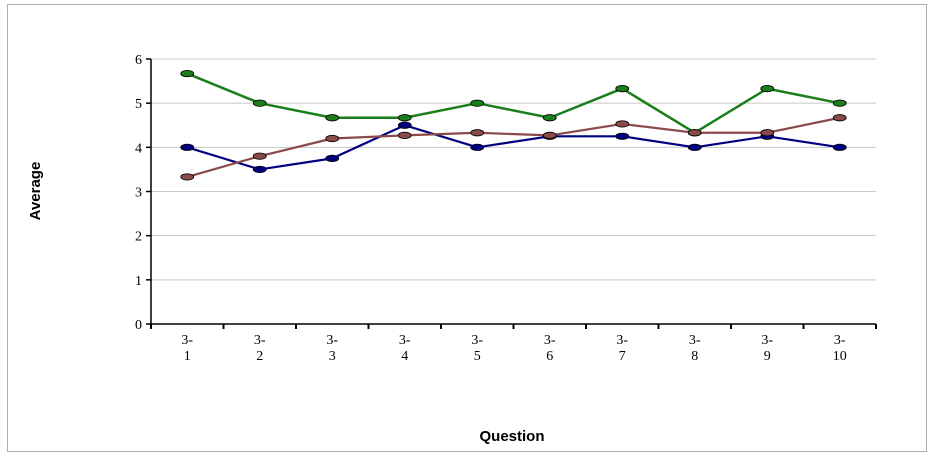 Image resolution: width=934 pixels, height=457 pixels. Describe the element at coordinates (187, 348) in the screenshot. I see `x-tick-label: 3-1` at that location.